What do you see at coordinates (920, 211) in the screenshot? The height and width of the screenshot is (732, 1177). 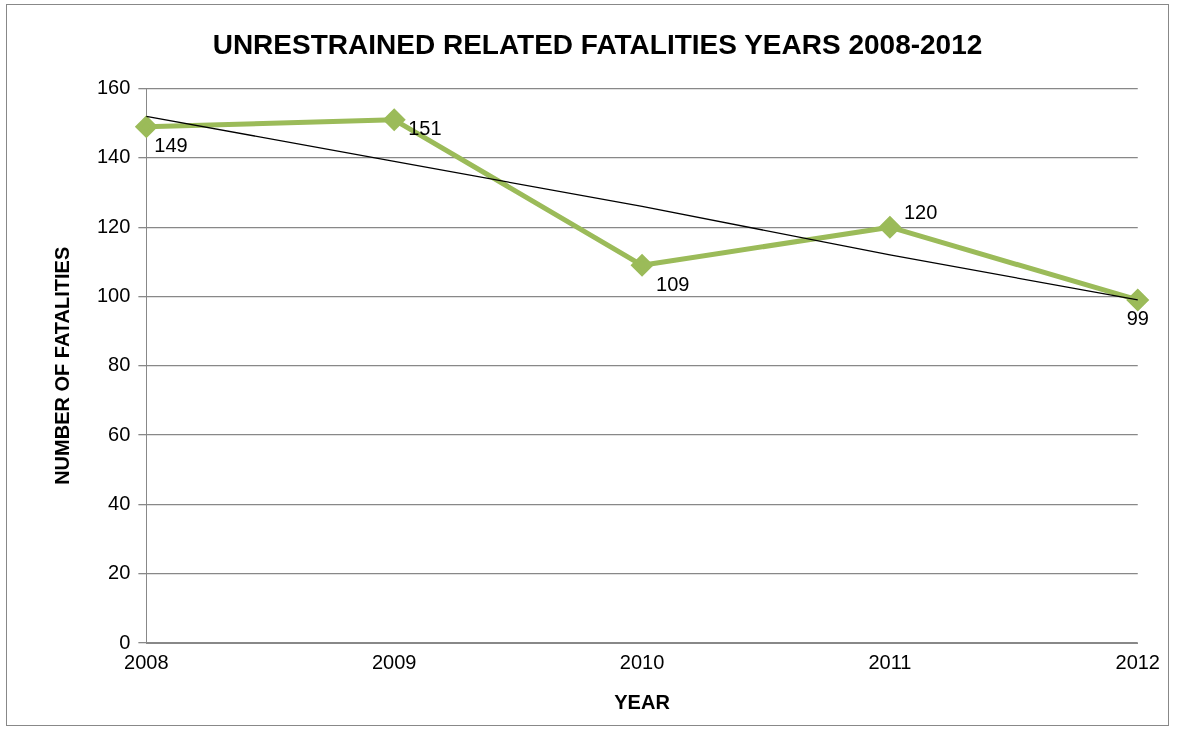 I see `data-label: 120` at bounding box center [920, 211].